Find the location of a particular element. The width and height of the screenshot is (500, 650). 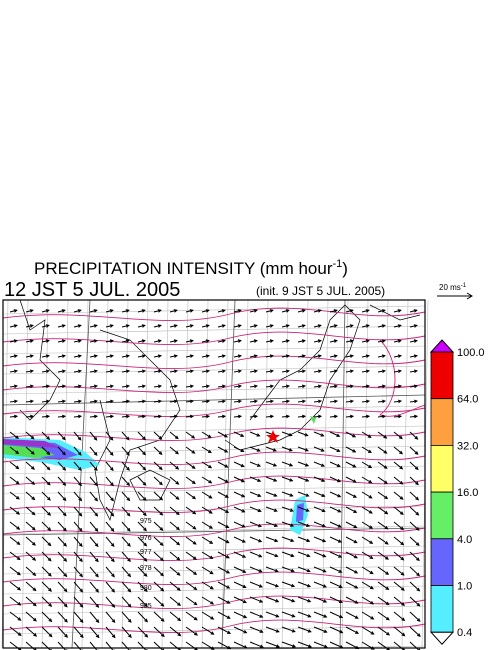

wind-scale-label: 20 ms-1 is located at coordinates (453, 287).